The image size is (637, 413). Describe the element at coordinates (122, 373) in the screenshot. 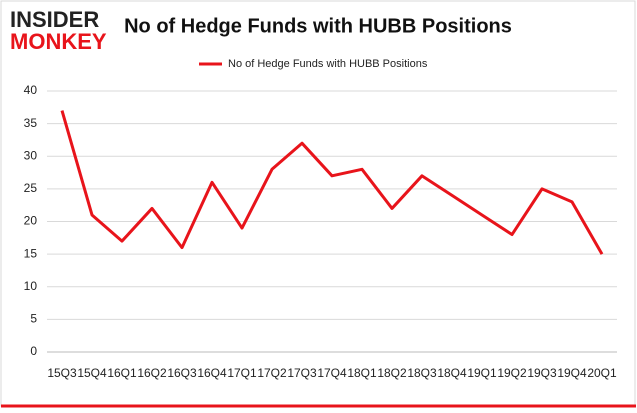

I see `x-tick-label: 16Q1` at that location.